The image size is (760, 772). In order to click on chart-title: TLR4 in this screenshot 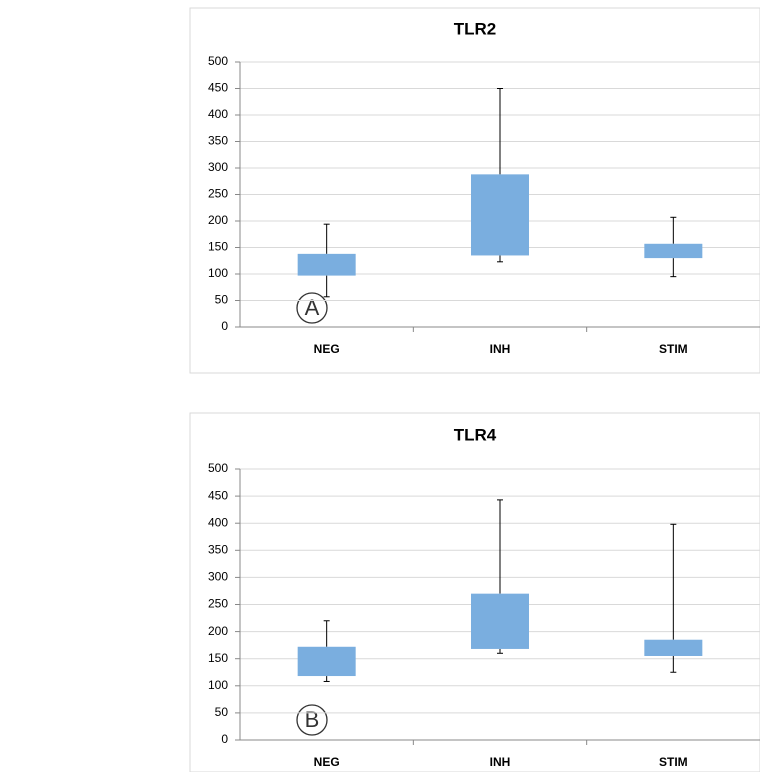, I will do `click(475, 434)`.